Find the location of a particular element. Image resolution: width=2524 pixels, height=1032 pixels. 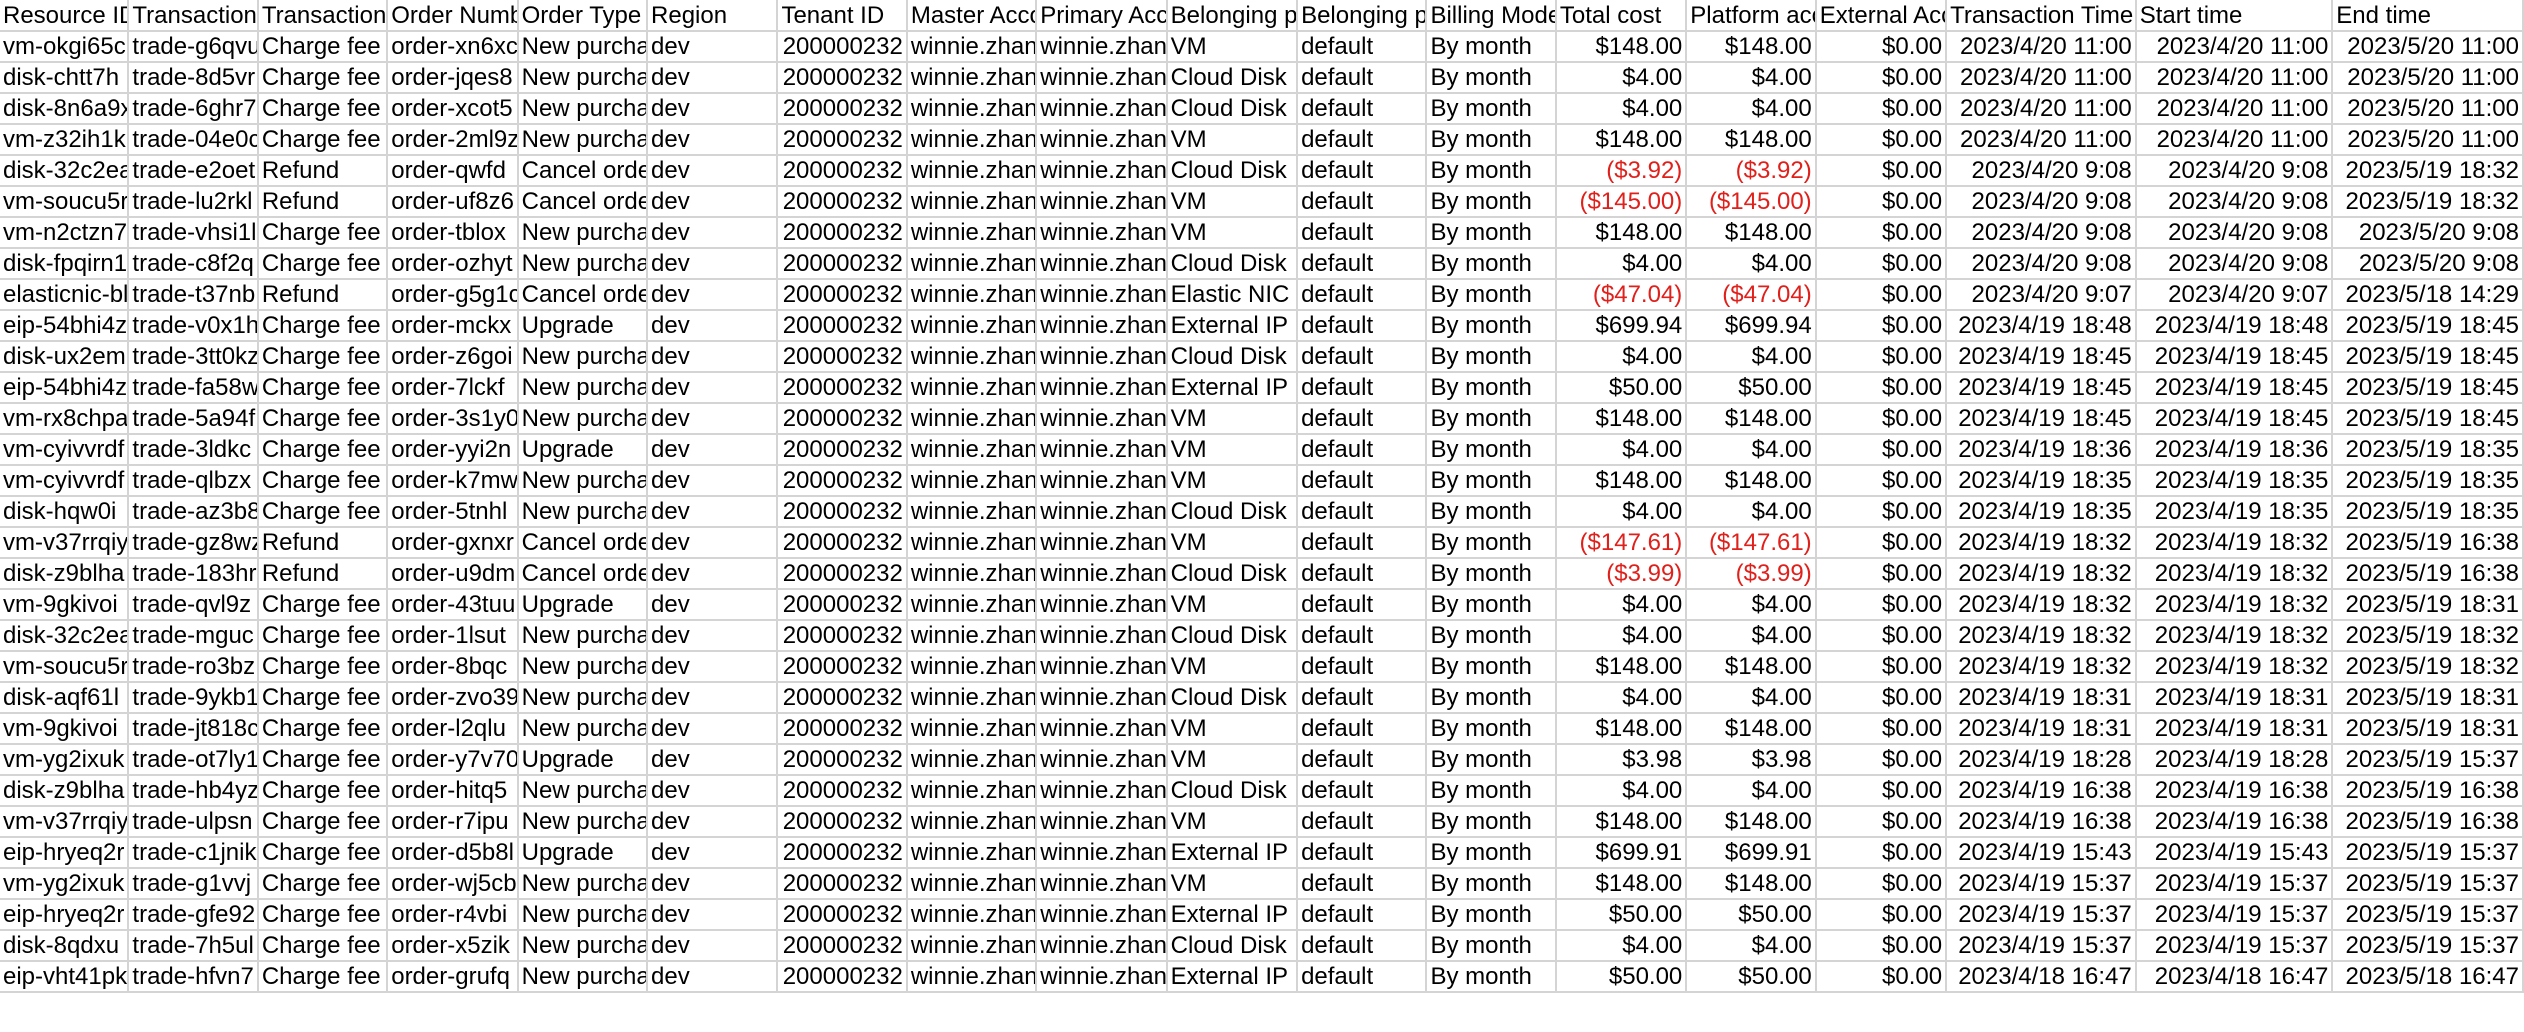

table-cell: trade-9ykb1 is located at coordinates (193, 698).